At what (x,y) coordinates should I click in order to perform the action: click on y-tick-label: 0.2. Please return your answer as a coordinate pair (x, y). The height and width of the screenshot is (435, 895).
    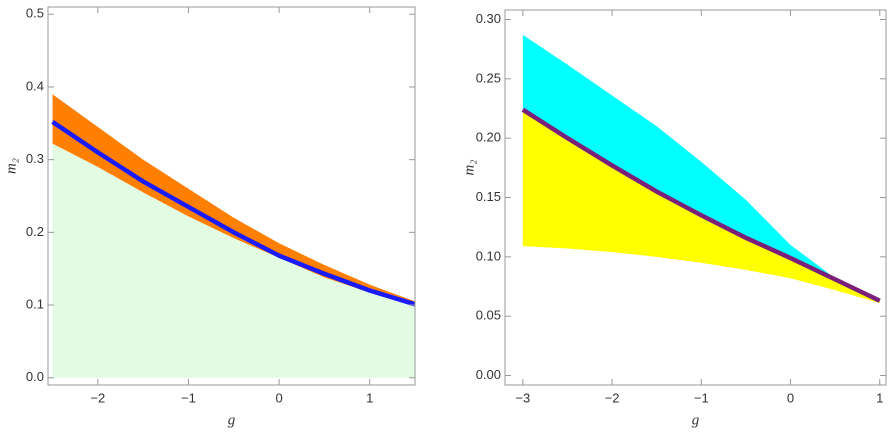
    Looking at the image, I should click on (35, 231).